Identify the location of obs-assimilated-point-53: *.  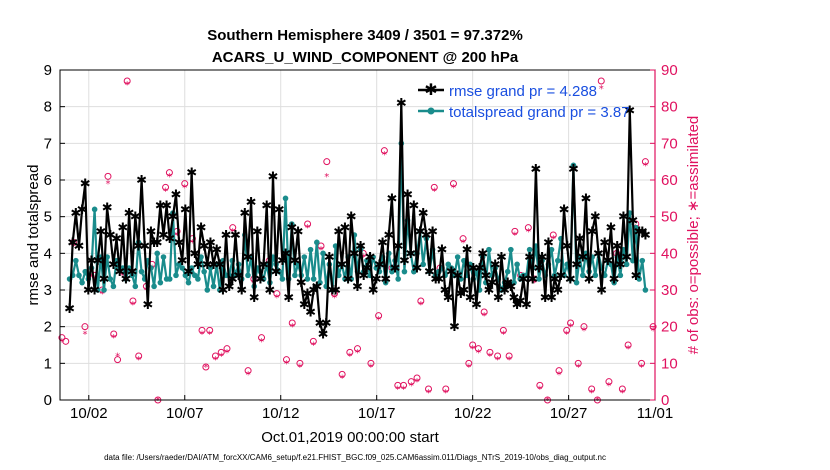
(420, 305).